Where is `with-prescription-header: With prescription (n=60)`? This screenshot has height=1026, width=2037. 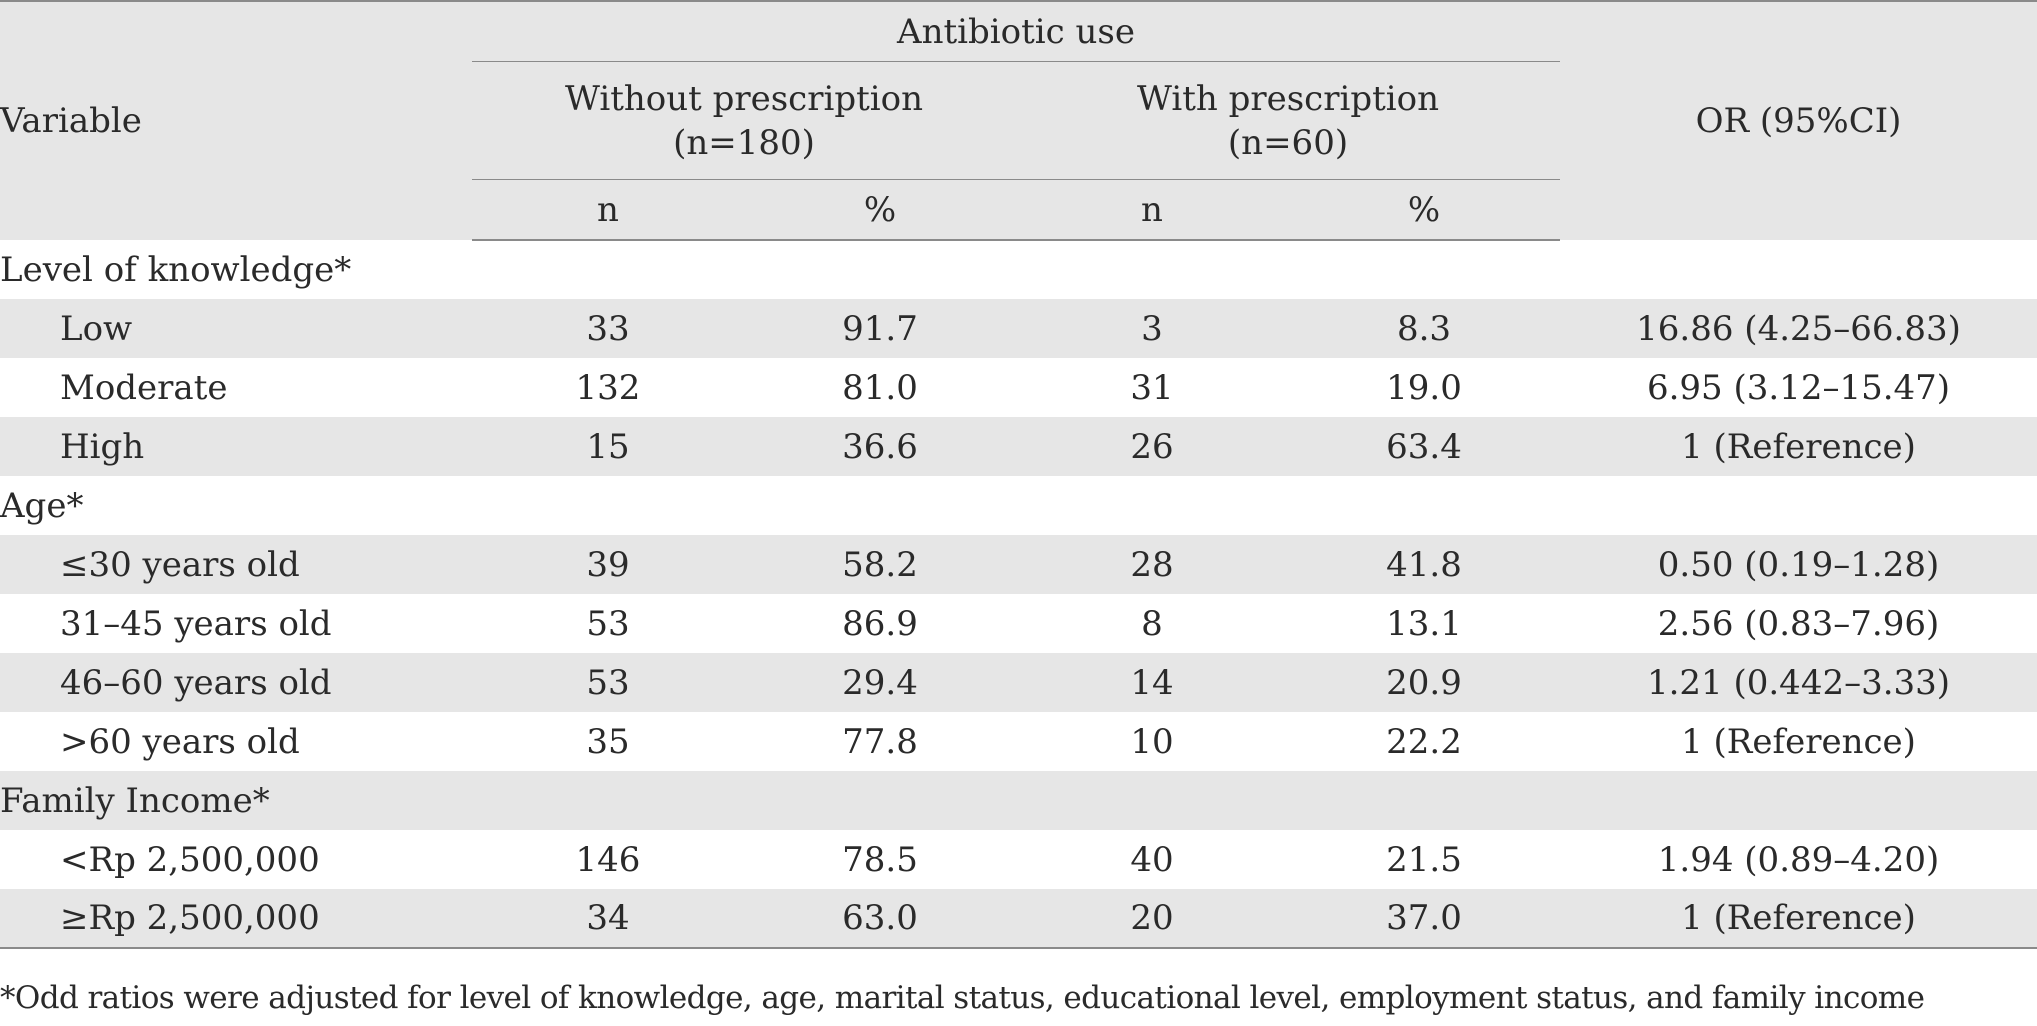
with-prescription-header: With prescription (n=60) is located at coordinates (1288, 121).